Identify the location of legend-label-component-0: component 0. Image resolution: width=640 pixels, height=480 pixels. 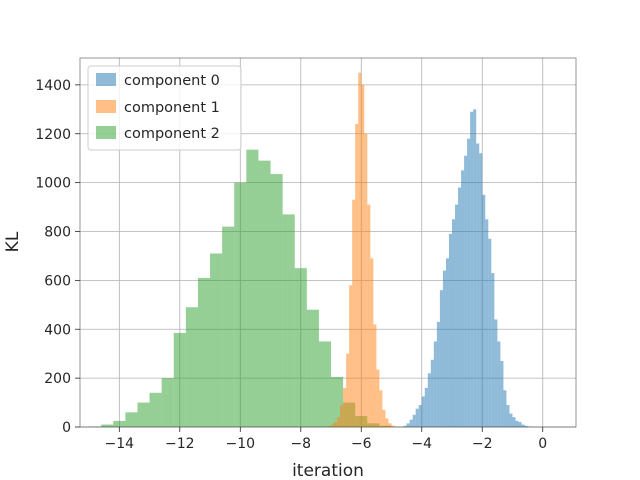
(172, 81).